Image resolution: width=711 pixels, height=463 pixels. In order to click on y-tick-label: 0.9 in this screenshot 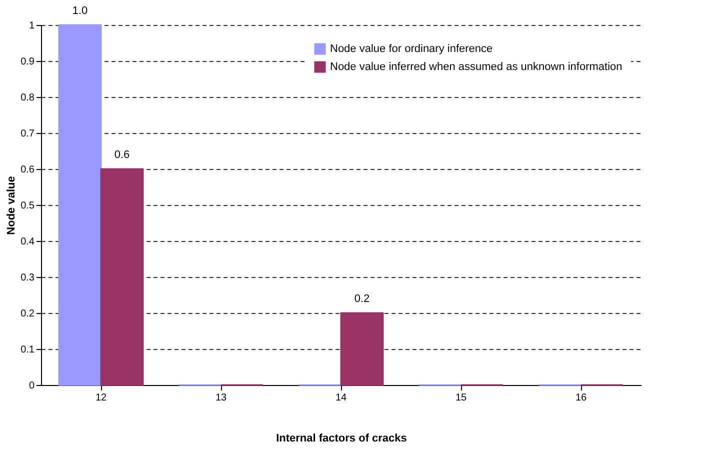, I will do `click(27, 62)`.